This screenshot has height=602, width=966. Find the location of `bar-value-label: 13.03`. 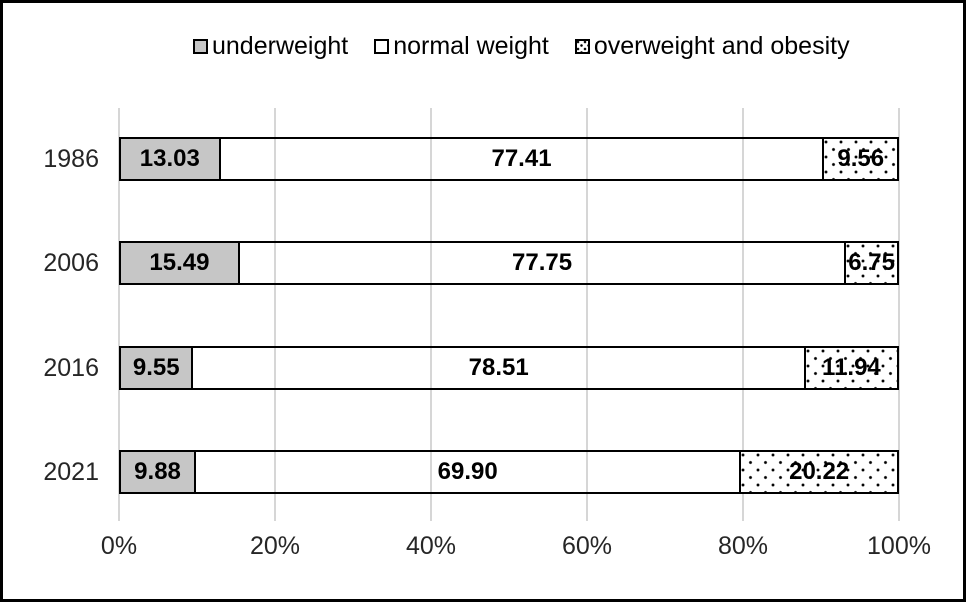

bar-value-label: 13.03 is located at coordinates (169, 158).